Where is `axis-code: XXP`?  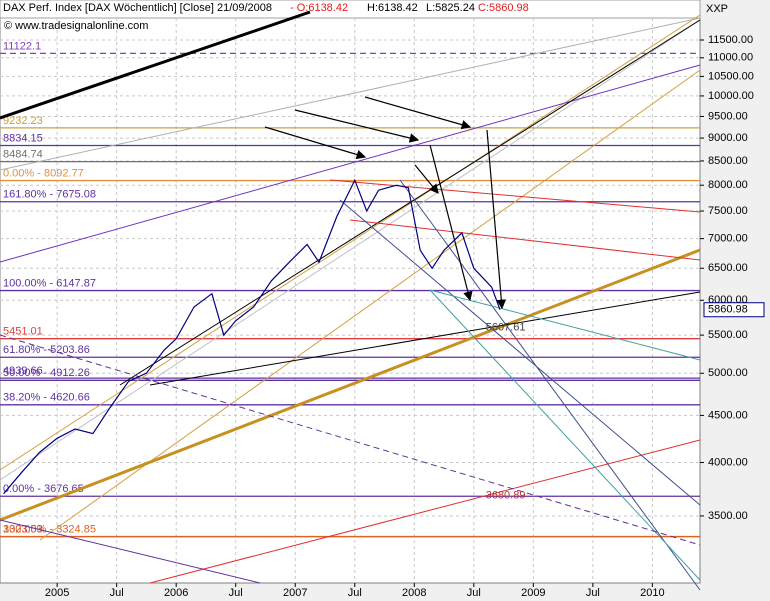 axis-code: XXP is located at coordinates (717, 9).